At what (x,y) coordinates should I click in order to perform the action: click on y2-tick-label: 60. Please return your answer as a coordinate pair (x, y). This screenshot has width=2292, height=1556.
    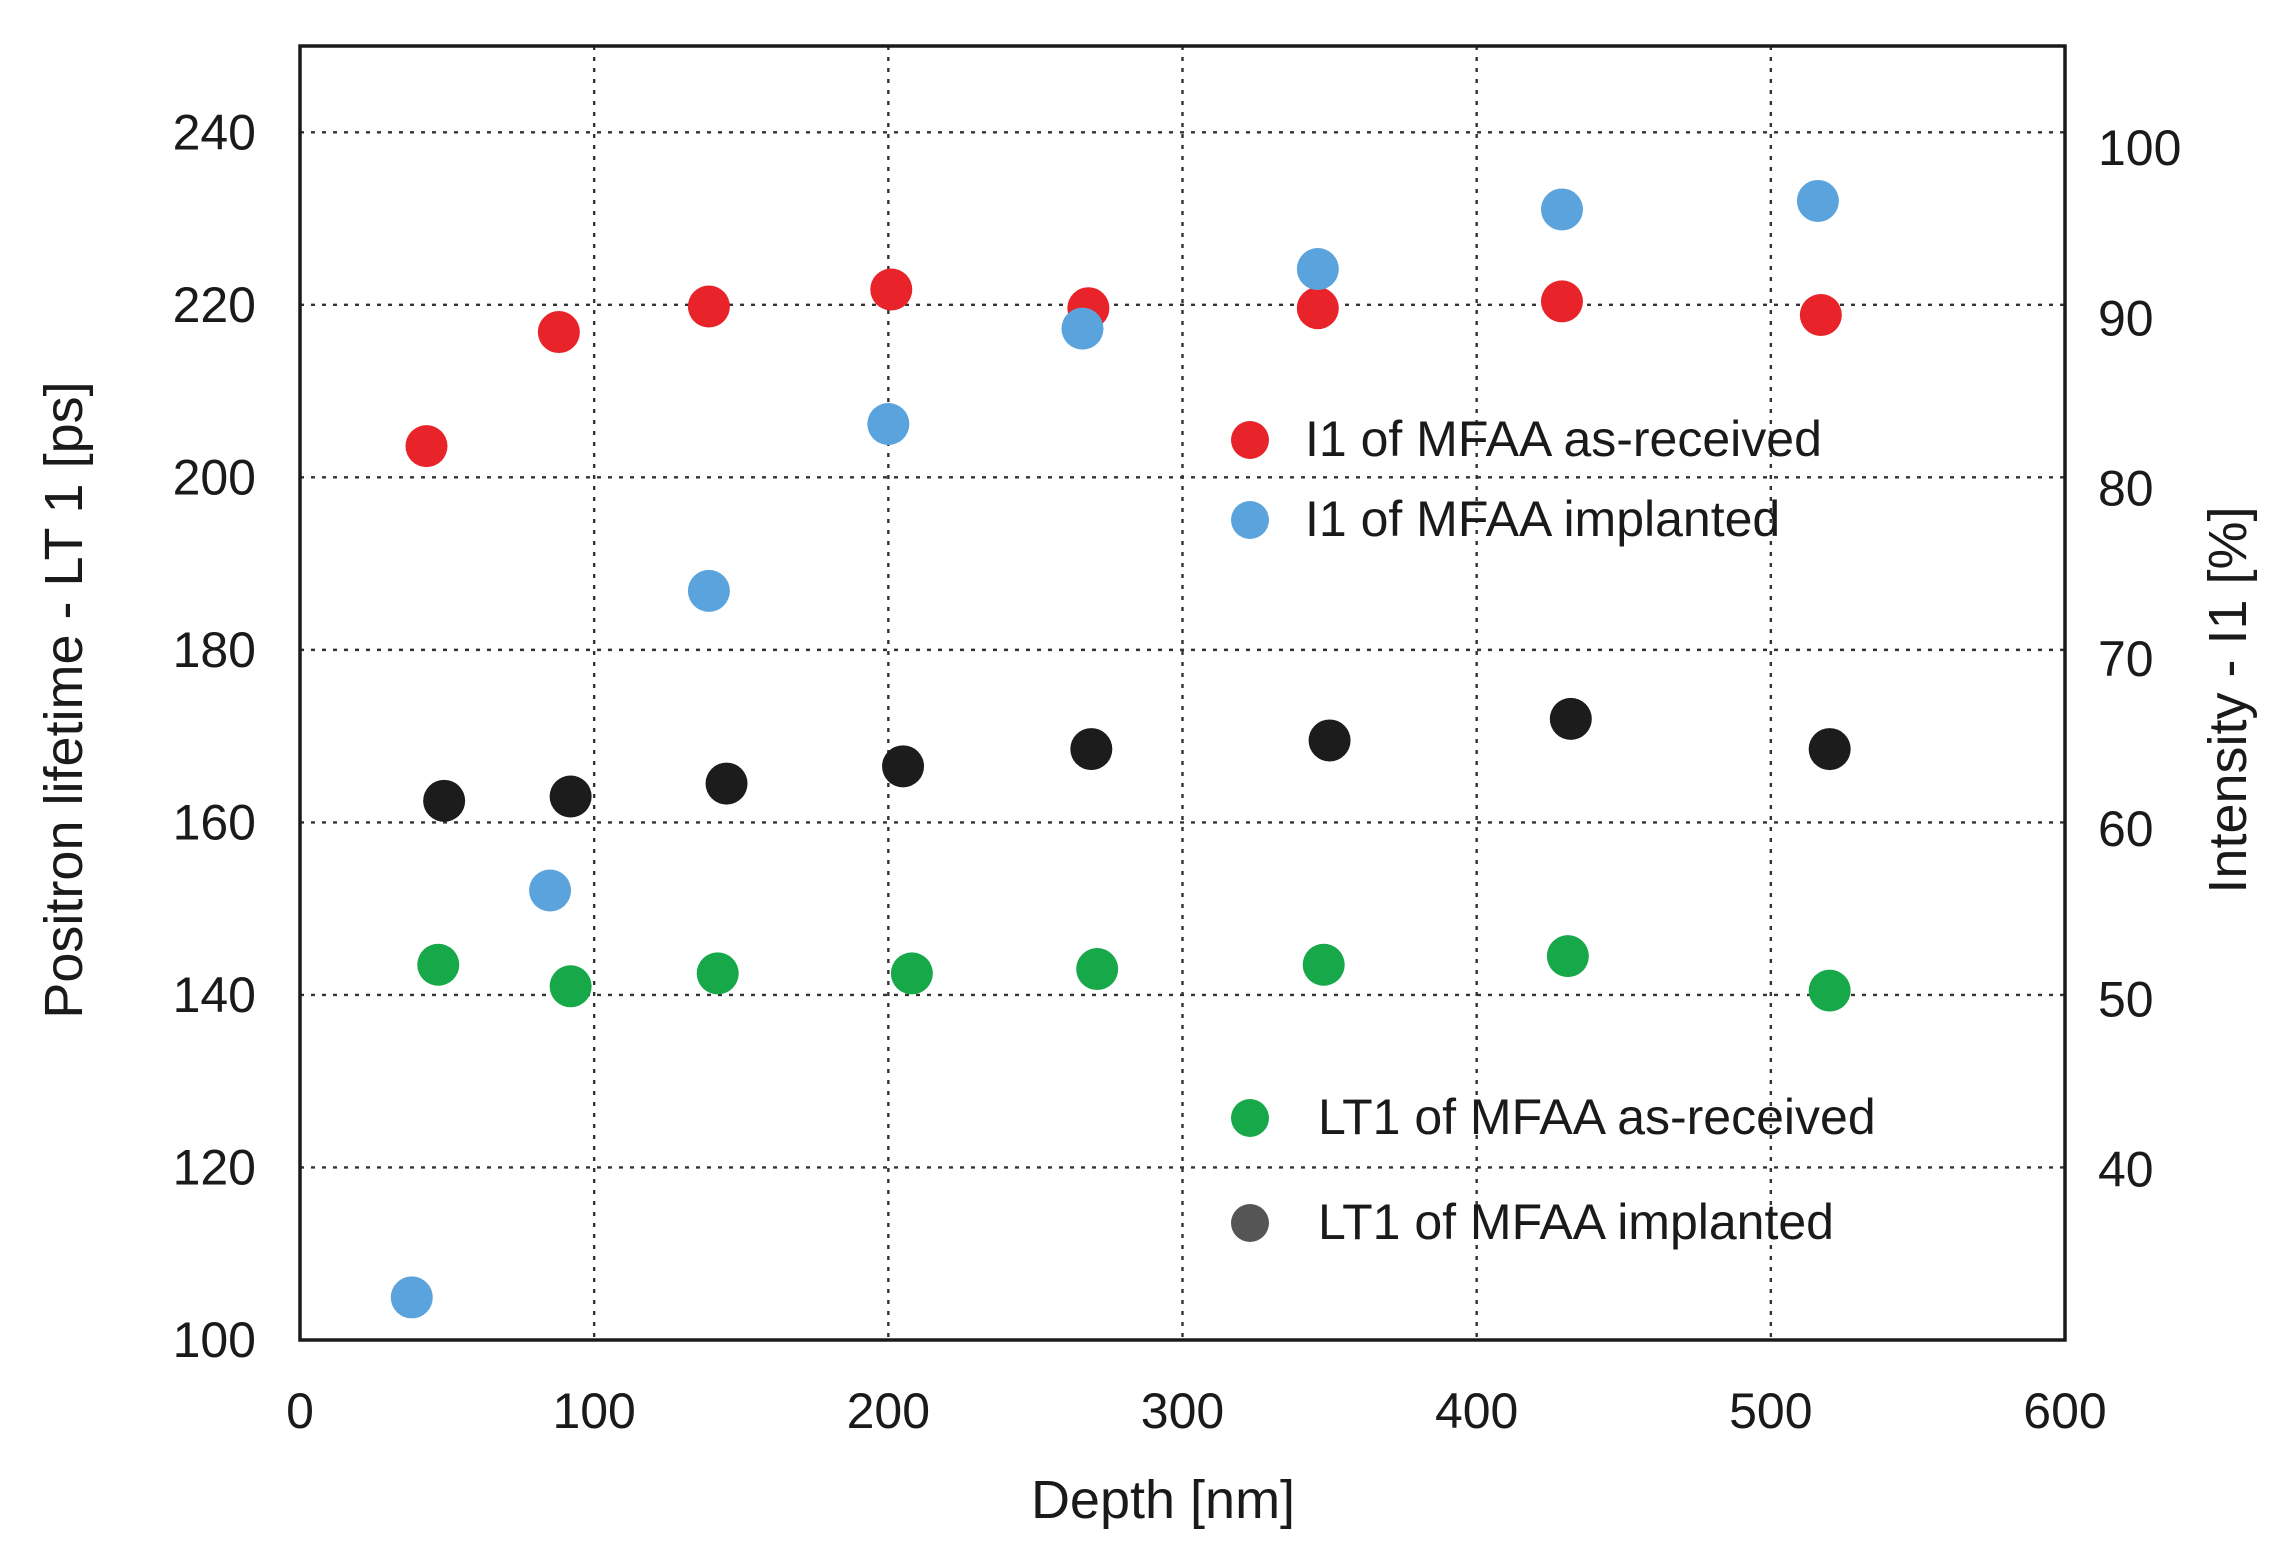
    Looking at the image, I should click on (2126, 829).